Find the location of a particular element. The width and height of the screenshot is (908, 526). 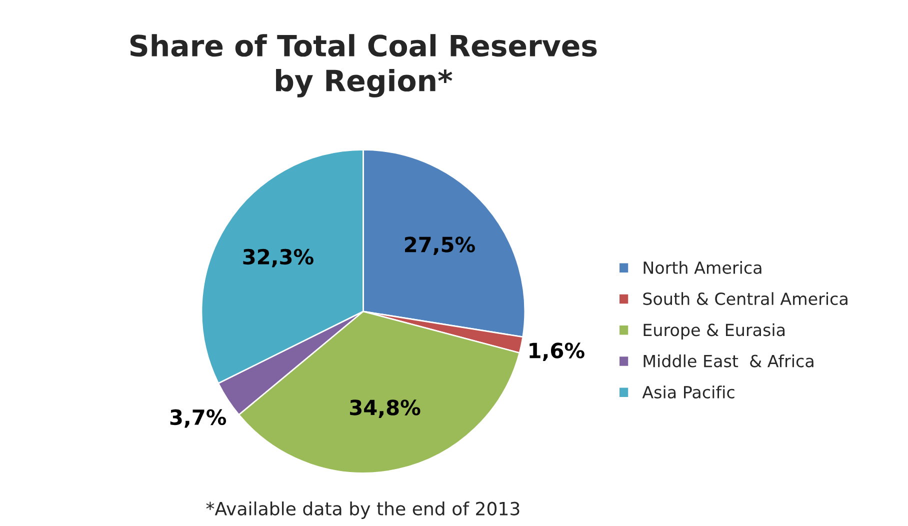

data-label: 34,8% is located at coordinates (385, 409).